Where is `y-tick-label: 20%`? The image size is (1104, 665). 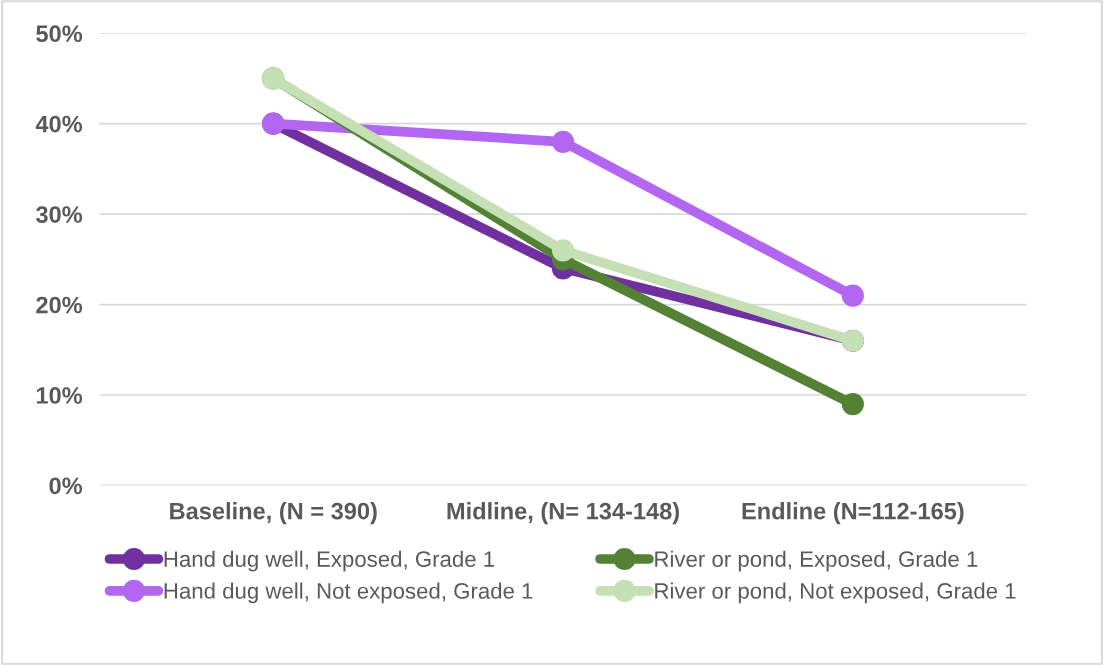 y-tick-label: 20% is located at coordinates (59, 305).